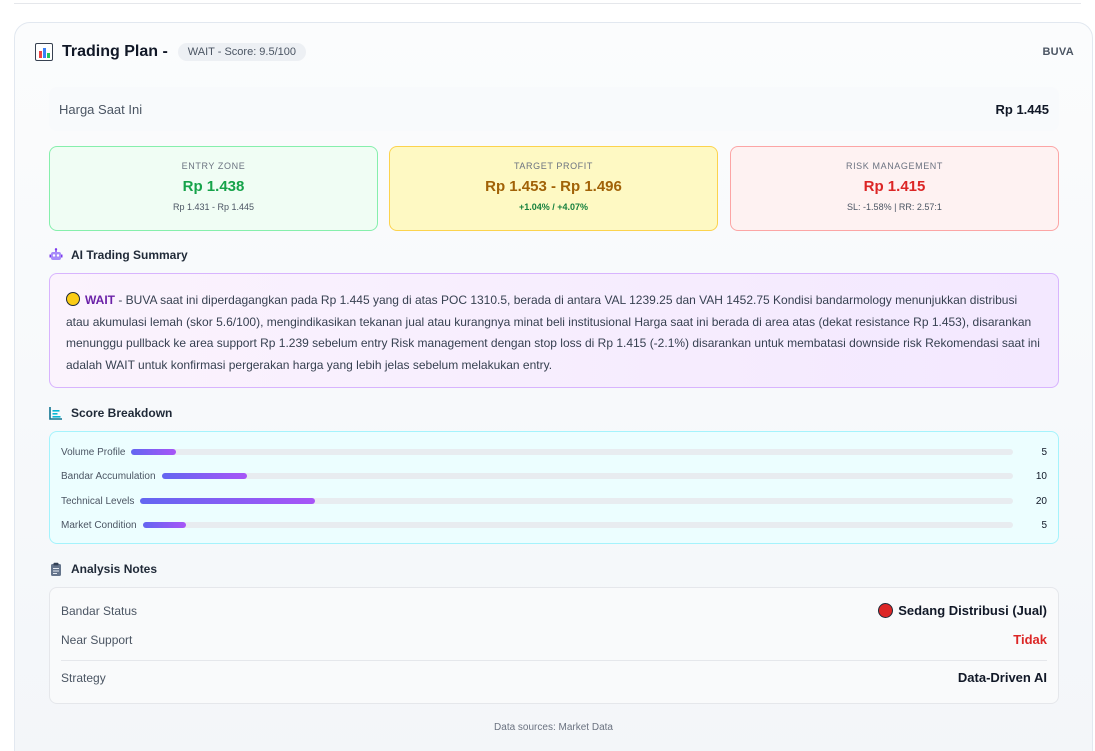 The image size is (1095, 751). I want to click on score-row-bandar-accumulation: Bandar Accumulation 10, so click(554, 476).